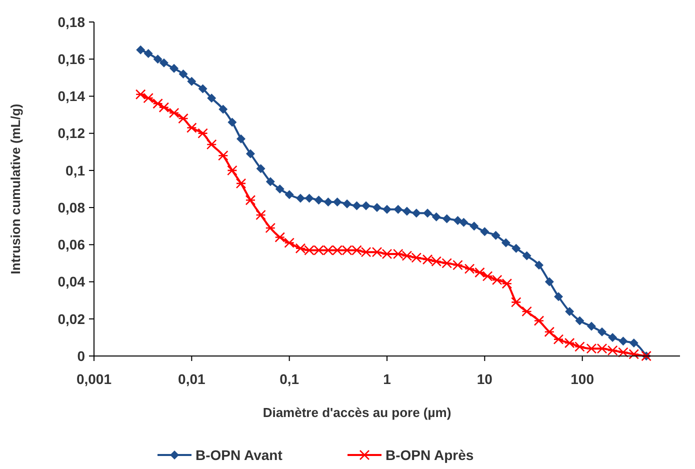 The width and height of the screenshot is (695, 469). I want to click on y-tick-label: 0,1, so click(76, 170).